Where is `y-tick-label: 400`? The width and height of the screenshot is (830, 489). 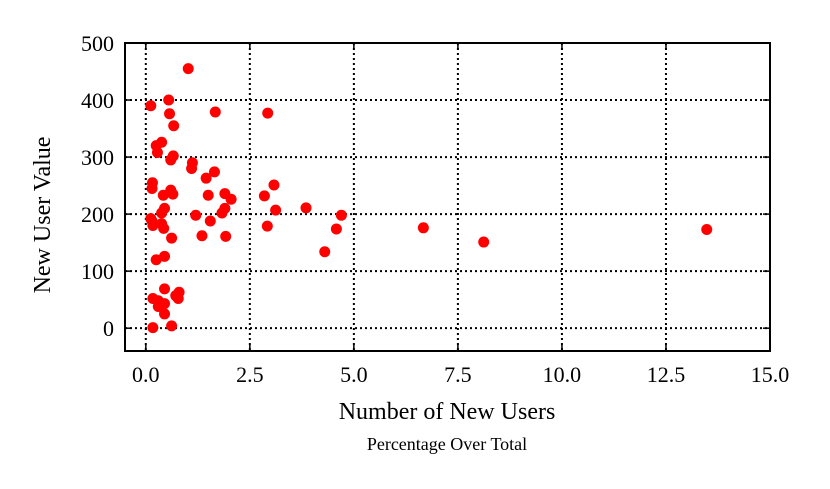
y-tick-label: 400 is located at coordinates (97, 100).